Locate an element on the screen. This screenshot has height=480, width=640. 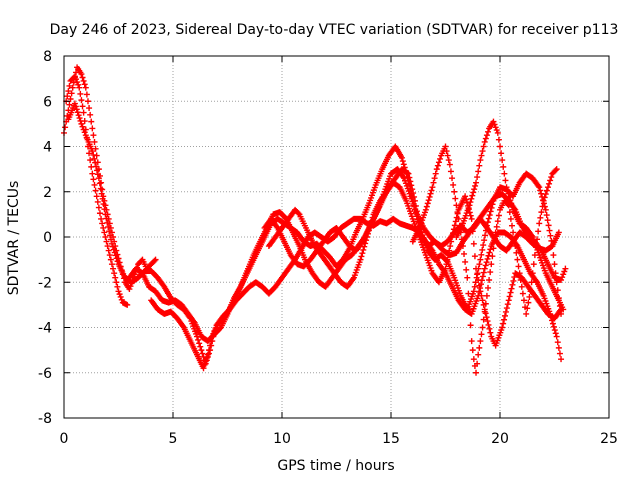
y-tick-label: 2 is located at coordinates (47, 193).